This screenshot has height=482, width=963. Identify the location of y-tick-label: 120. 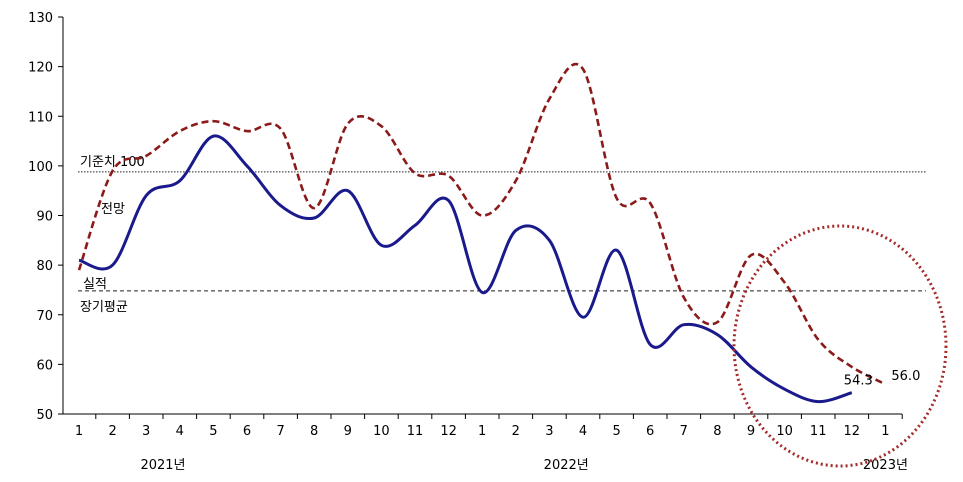
(40, 68).